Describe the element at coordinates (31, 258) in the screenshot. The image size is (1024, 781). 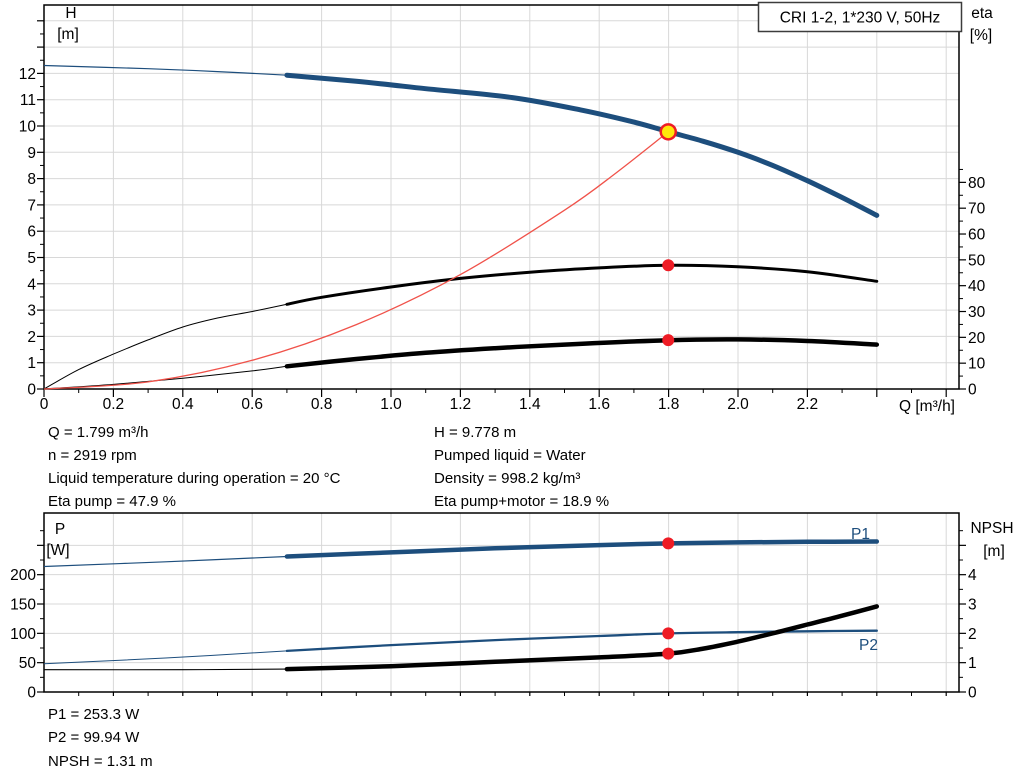
I see `tick-label: 5` at that location.